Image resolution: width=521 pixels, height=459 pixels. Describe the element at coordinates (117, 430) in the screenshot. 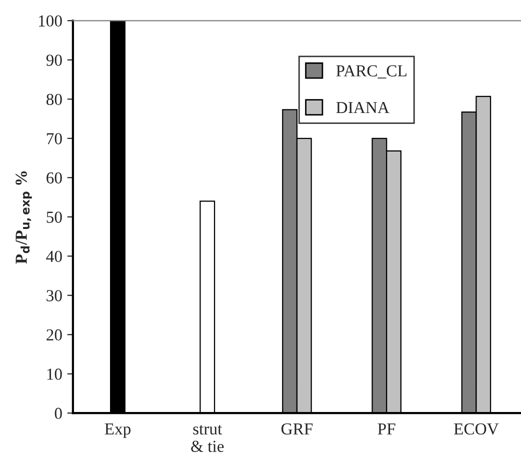

I see `x-tick-label: Exp` at that location.